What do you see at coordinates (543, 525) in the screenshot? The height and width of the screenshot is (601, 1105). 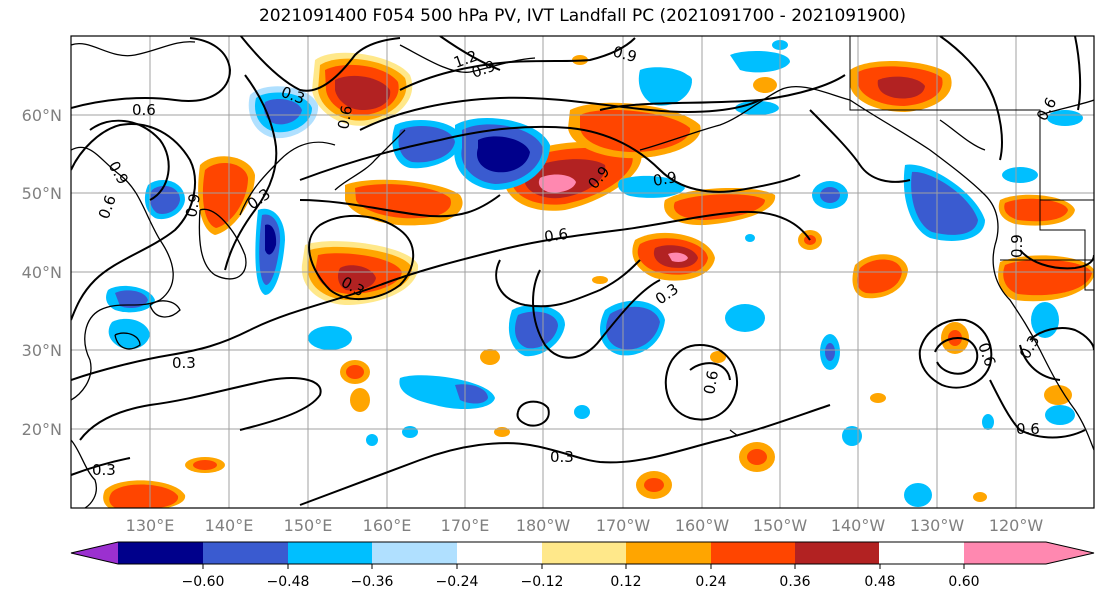 I see `lon-label: 180°W` at bounding box center [543, 525].